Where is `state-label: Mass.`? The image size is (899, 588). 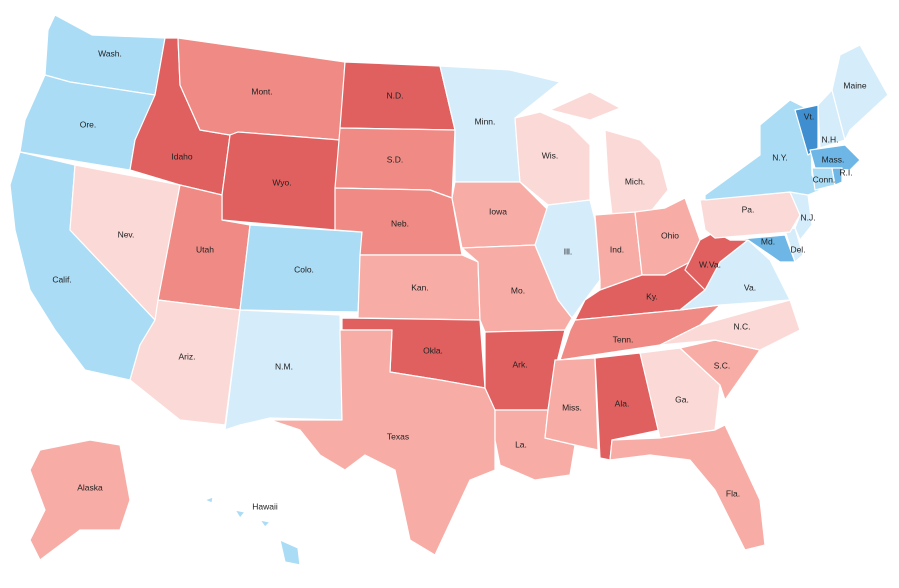
state-label: Mass. is located at coordinates (833, 159).